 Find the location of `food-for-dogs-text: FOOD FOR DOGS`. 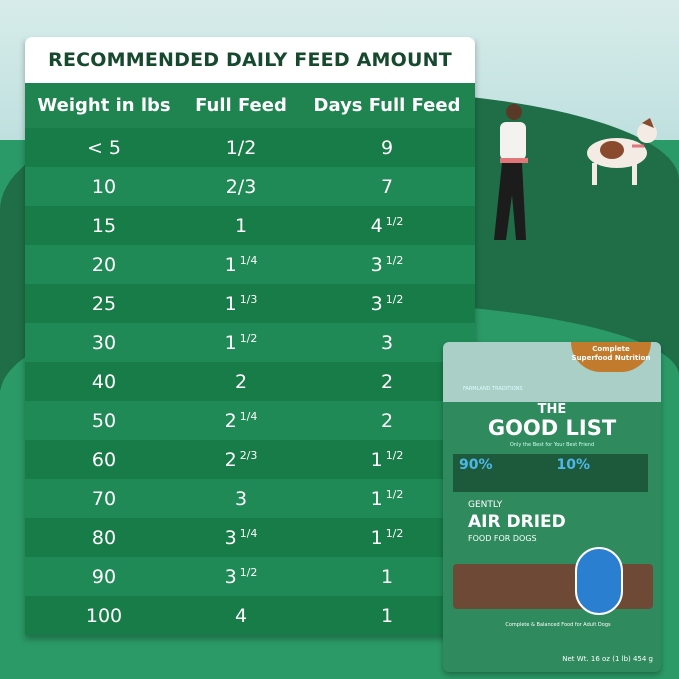

food-for-dogs-text: FOOD FOR DOGS is located at coordinates (502, 538).